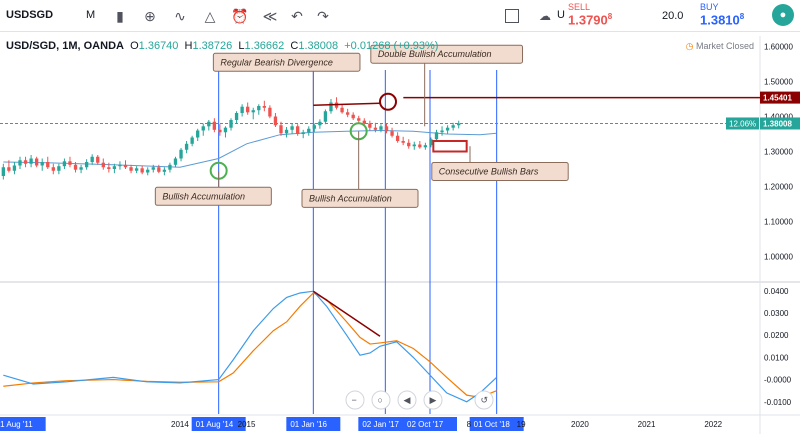 Image resolution: width=800 pixels, height=434 pixels. What do you see at coordinates (776, 313) in the screenshot?
I see `osc-tick-label: 0.0300` at bounding box center [776, 313].